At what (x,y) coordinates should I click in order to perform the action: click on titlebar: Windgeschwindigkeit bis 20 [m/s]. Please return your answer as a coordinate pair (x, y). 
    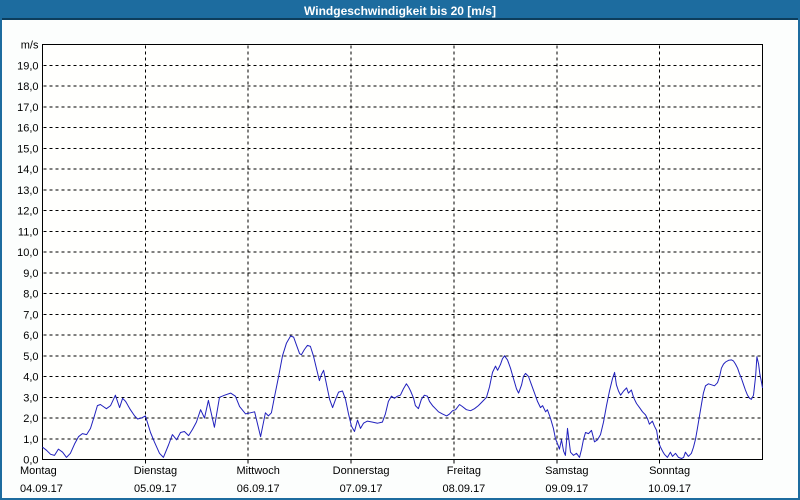
    Looking at the image, I should click on (400, 11).